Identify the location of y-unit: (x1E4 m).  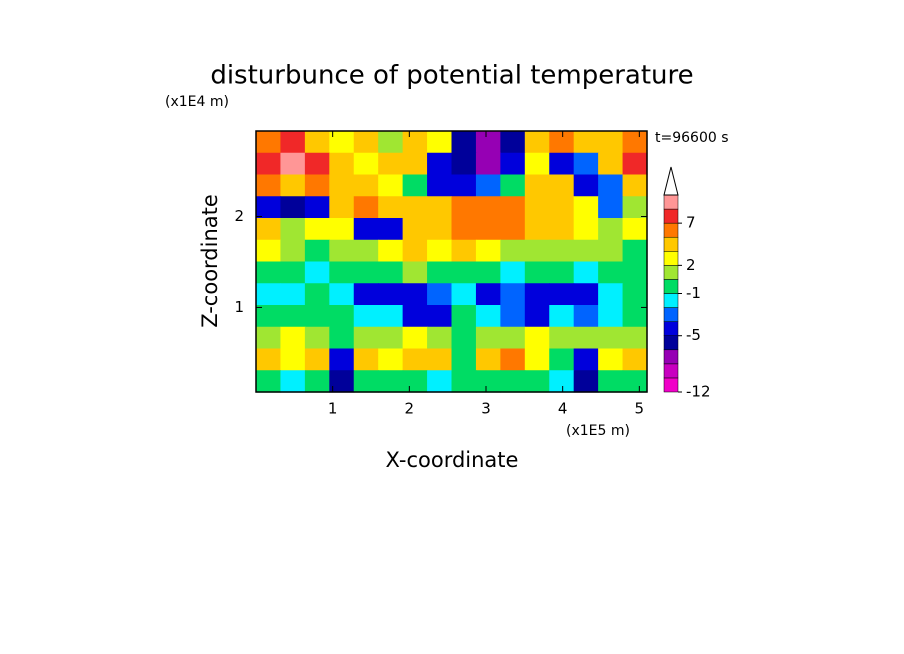
(197, 102).